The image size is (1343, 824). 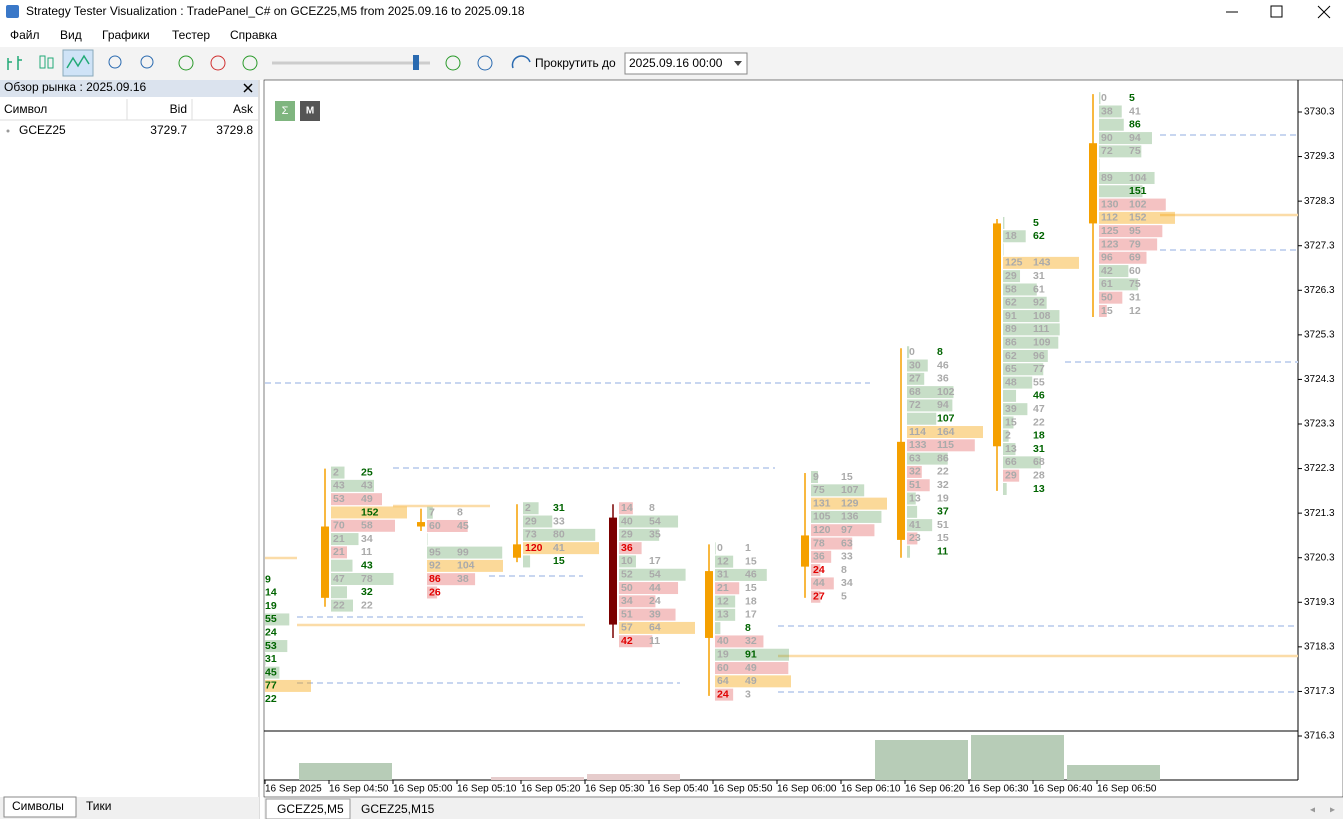 What do you see at coordinates (1039, 303) in the screenshot?
I see `ask-volume: 92` at bounding box center [1039, 303].